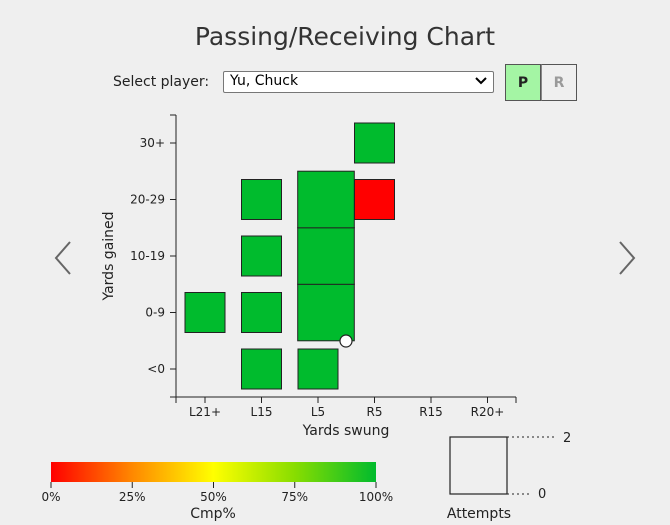  What do you see at coordinates (109, 256) in the screenshot?
I see `y-axis-title: Yards gained` at bounding box center [109, 256].